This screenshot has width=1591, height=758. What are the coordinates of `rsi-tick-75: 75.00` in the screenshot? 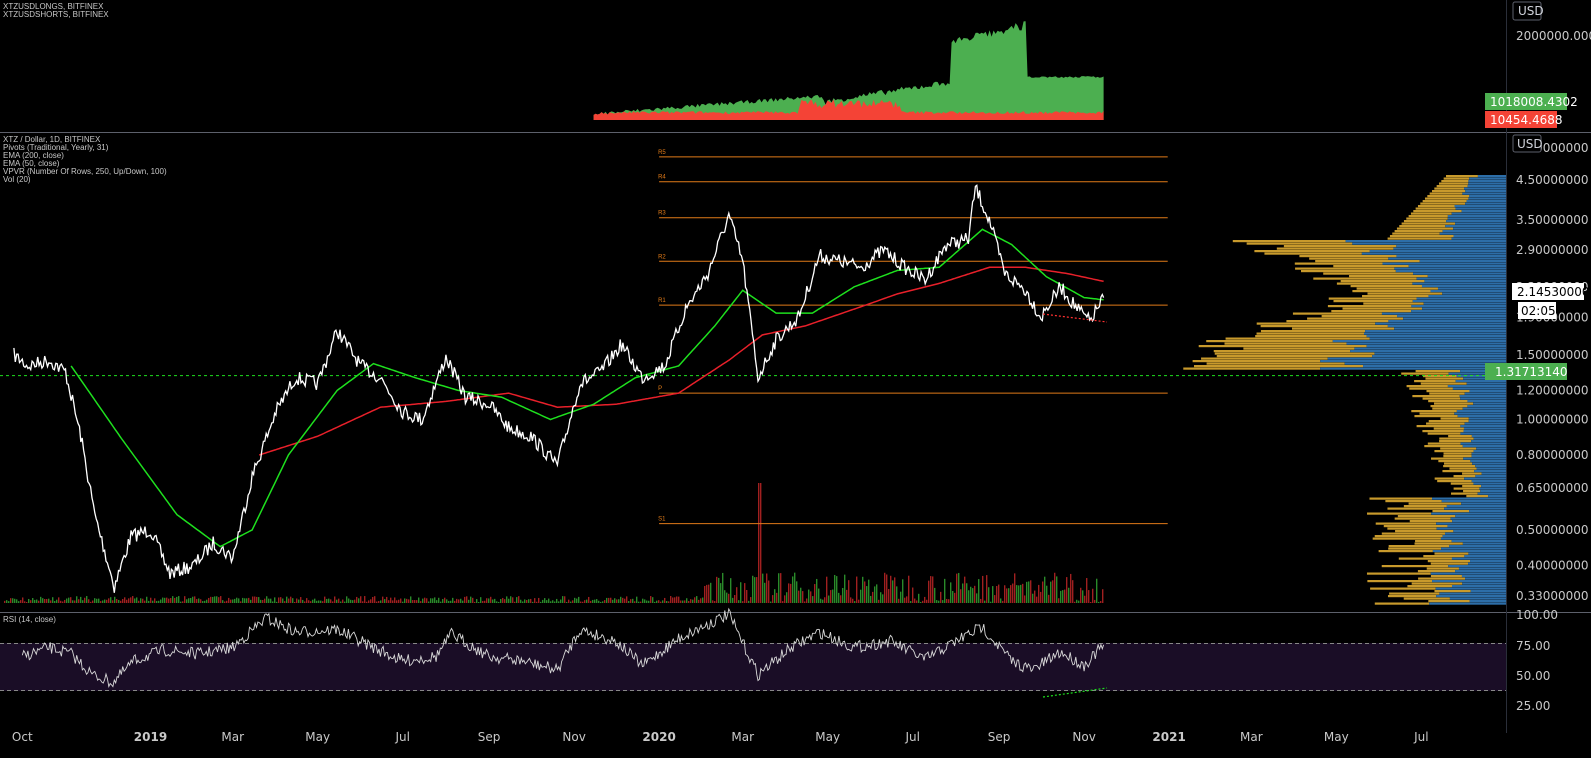 It's located at (1533, 646).